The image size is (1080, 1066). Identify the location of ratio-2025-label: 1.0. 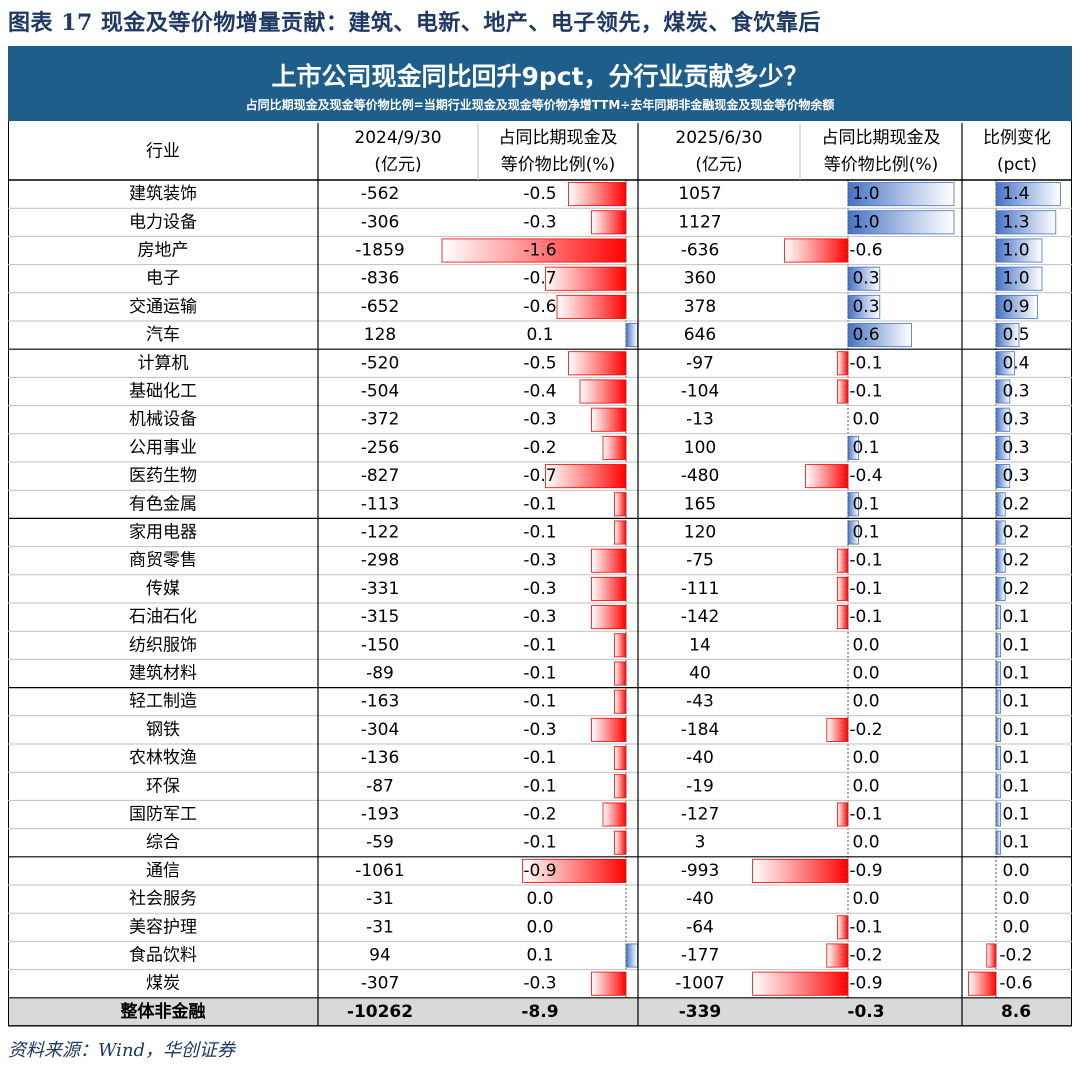
(865, 222).